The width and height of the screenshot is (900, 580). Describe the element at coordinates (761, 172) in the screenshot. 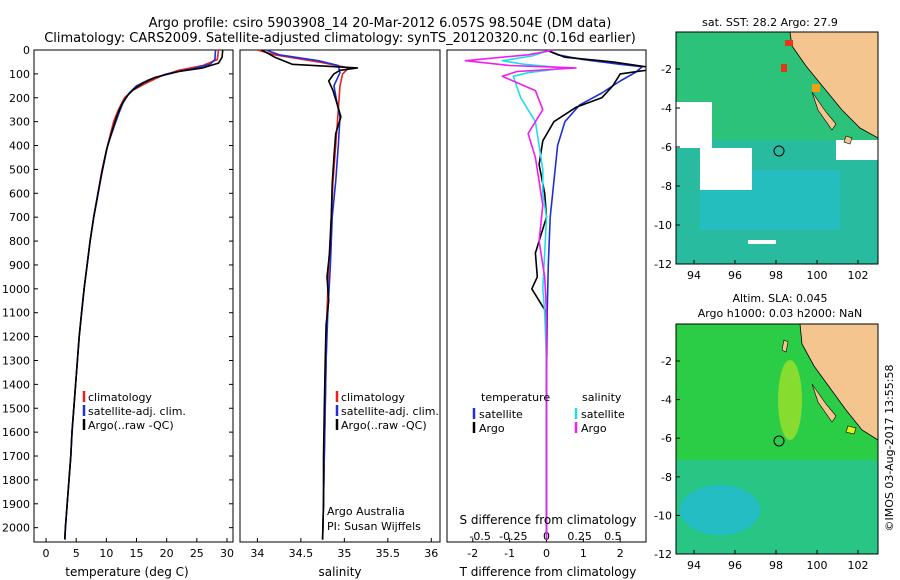

I see `sst-map-ticks: 94 96 98 100 102 -2 -4 -6 -8 -10 -12` at that location.